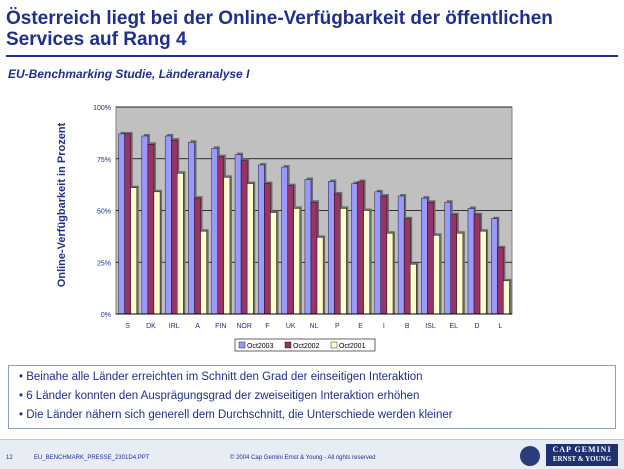 The height and width of the screenshot is (469, 624). I want to click on y-tick-label: 25%, so click(104, 263).